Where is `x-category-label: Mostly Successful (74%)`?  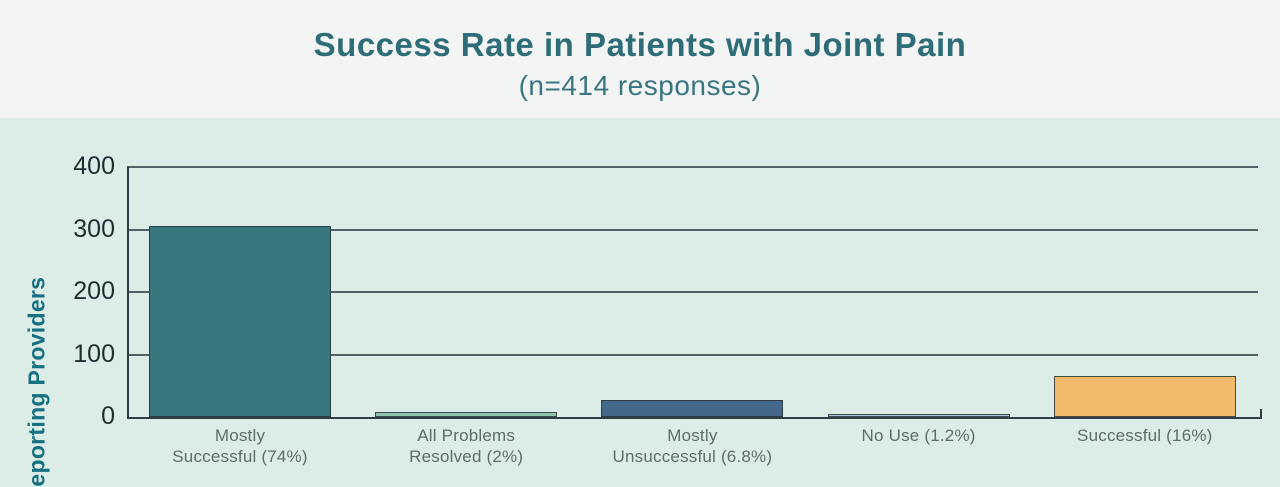 x-category-label: Mostly Successful (74%) is located at coordinates (240, 446).